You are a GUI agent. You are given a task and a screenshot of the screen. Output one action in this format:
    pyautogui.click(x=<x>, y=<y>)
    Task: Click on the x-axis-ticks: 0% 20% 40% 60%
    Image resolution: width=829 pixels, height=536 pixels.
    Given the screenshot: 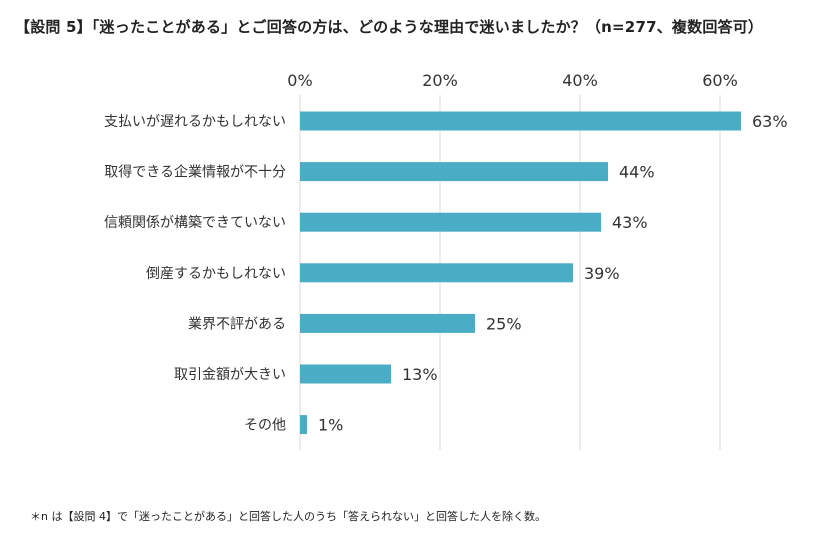 What is the action you would take?
    pyautogui.click(x=512, y=80)
    